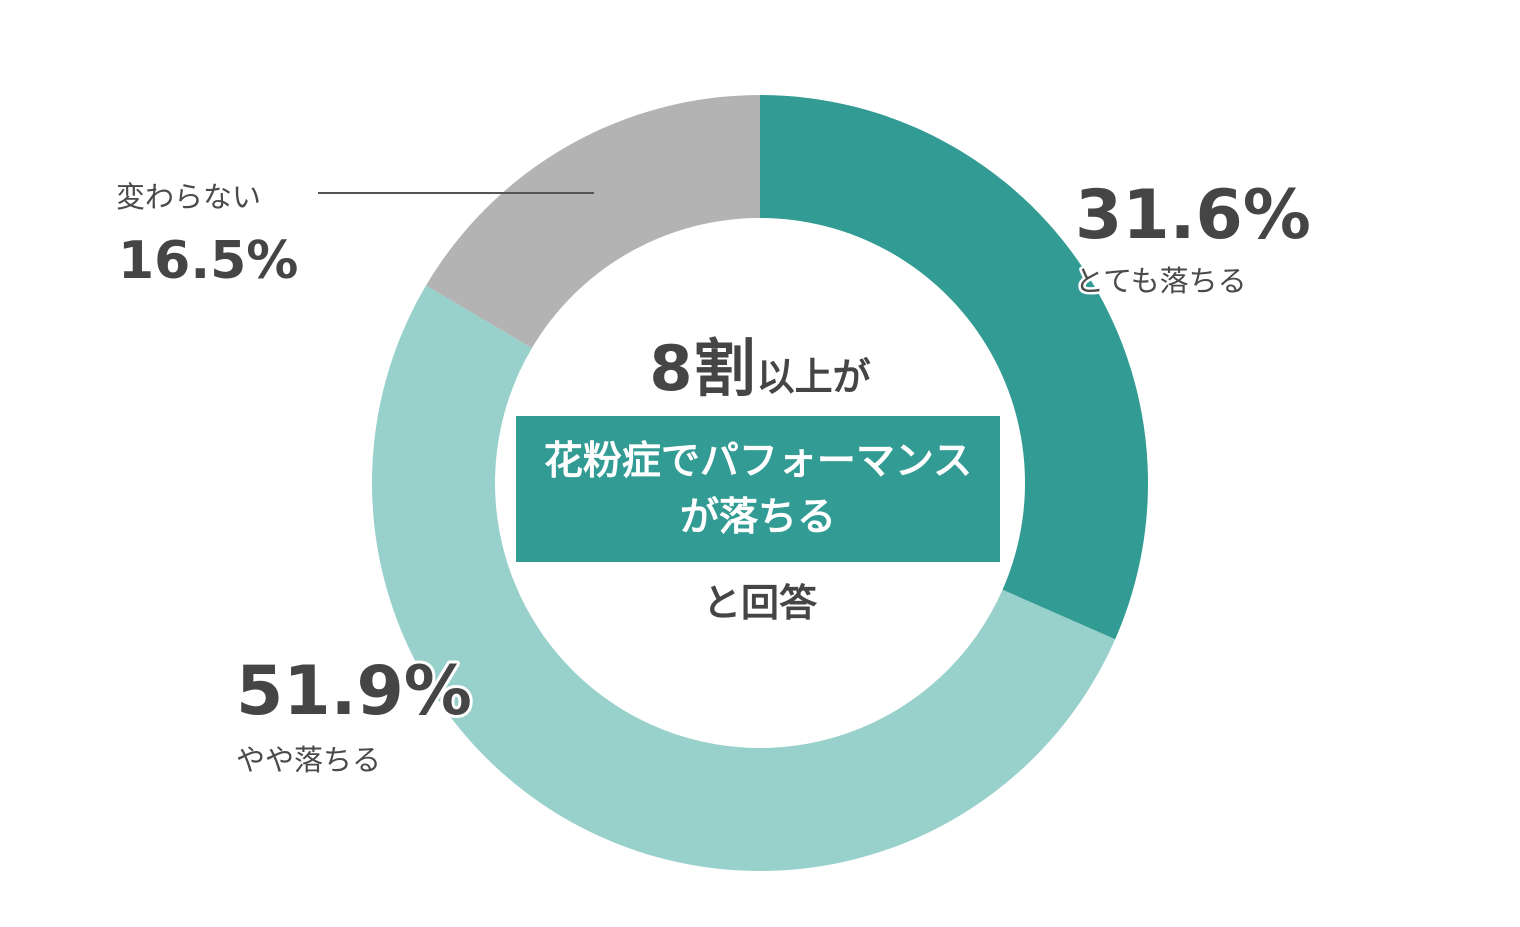 The height and width of the screenshot is (927, 1520). I want to click on center-headline: 8割以上が, so click(760, 363).